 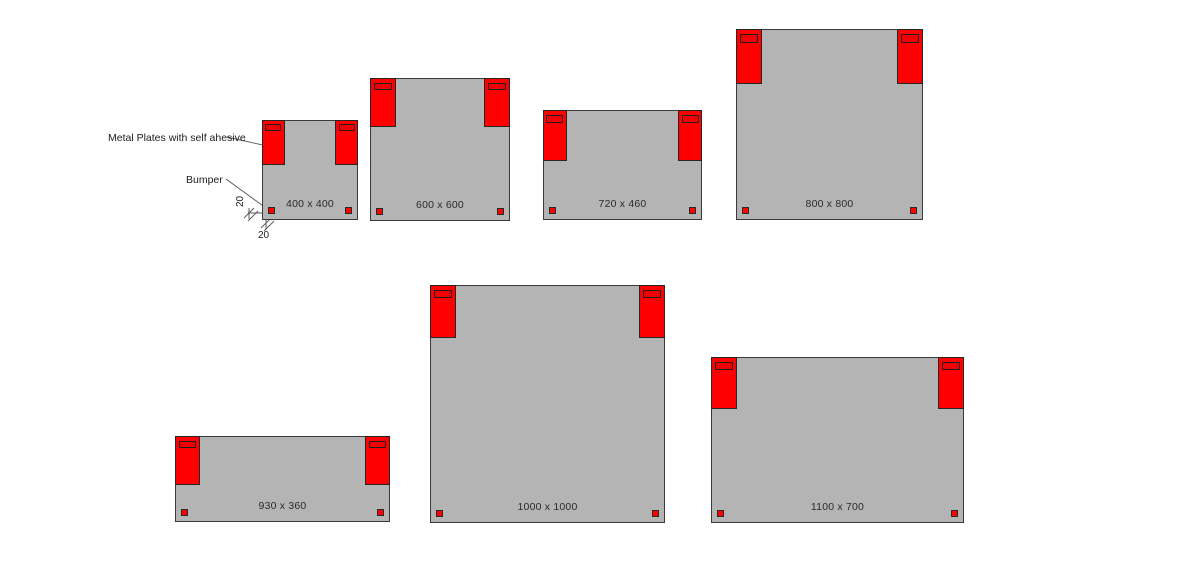 What do you see at coordinates (177, 138) in the screenshot?
I see `callout-metal-plates: Metal Plates with self ahesive` at bounding box center [177, 138].